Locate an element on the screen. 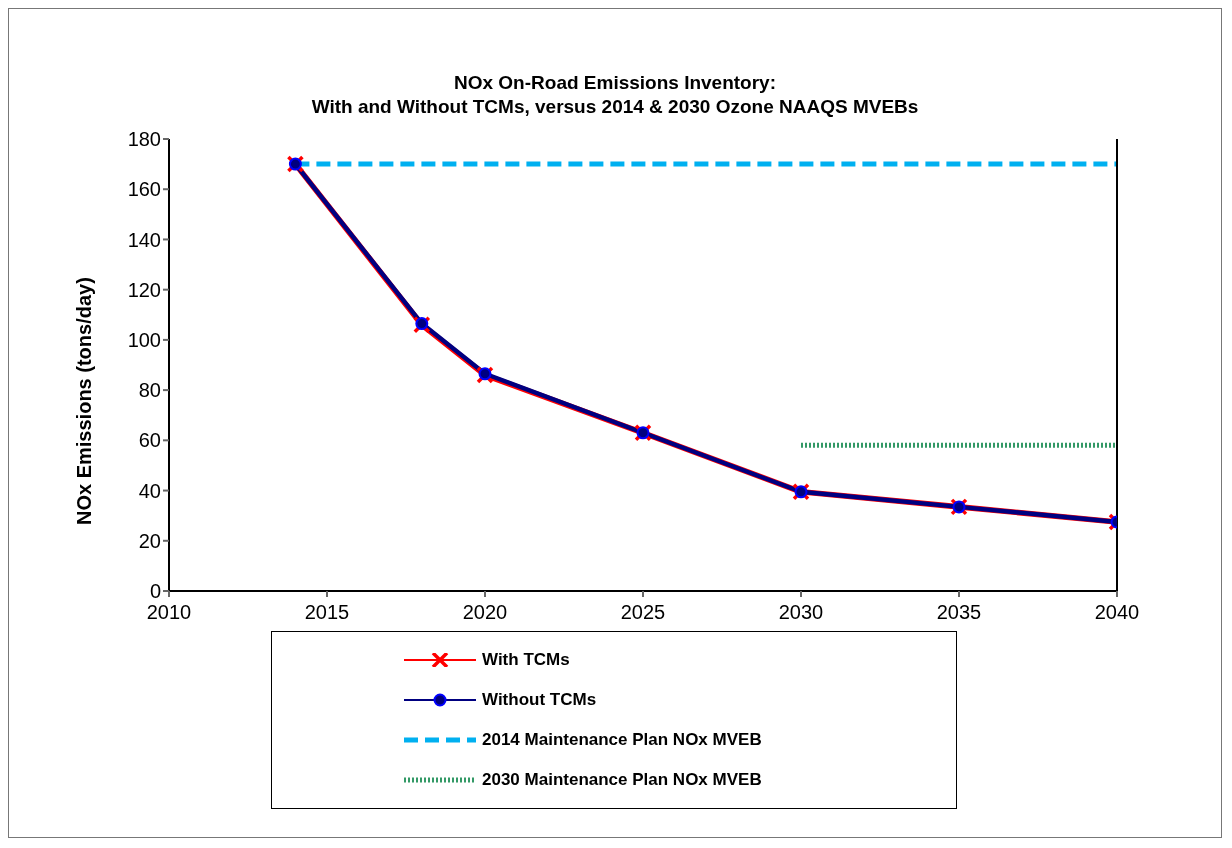  y-tick-label: 100 is located at coordinates (144, 339).